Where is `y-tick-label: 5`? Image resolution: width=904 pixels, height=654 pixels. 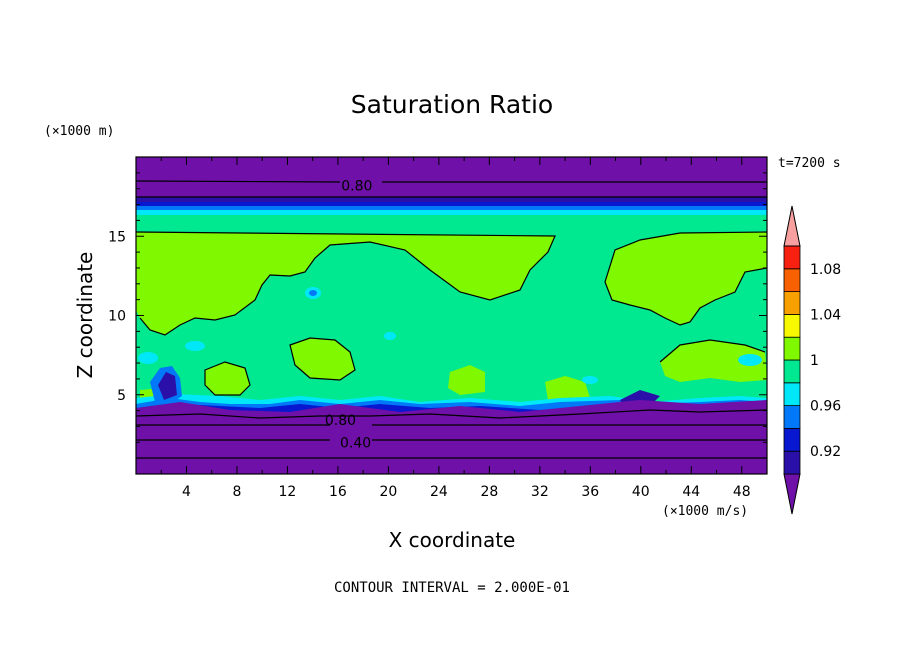
y-tick-label: 5 is located at coordinates (121, 396).